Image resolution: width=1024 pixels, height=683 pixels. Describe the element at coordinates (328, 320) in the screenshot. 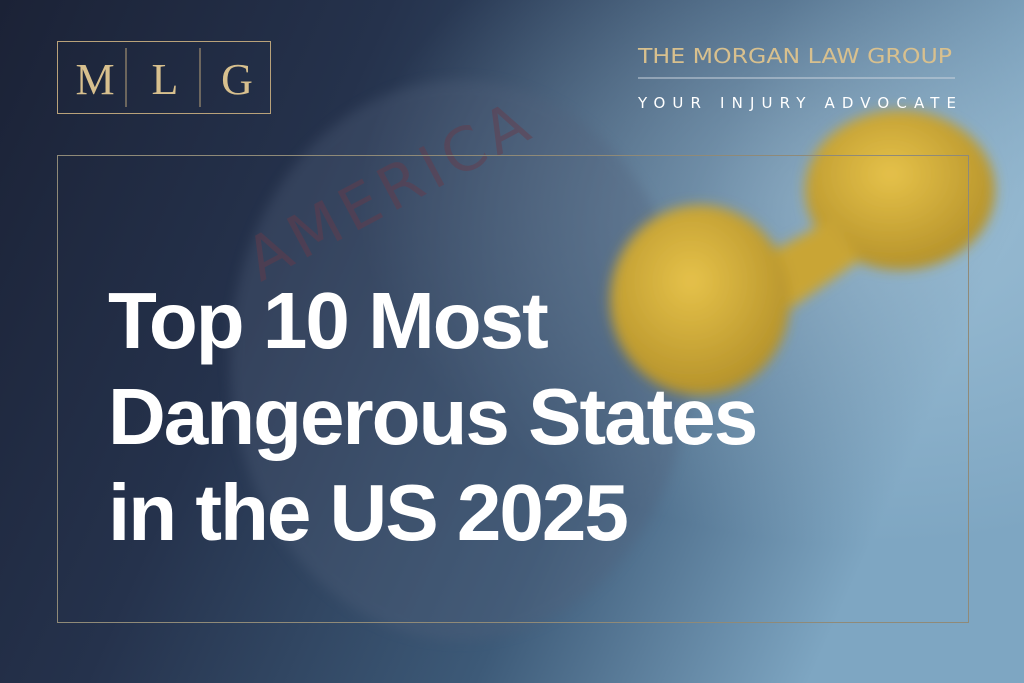

I see `headline-line: Top 10 Most` at that location.